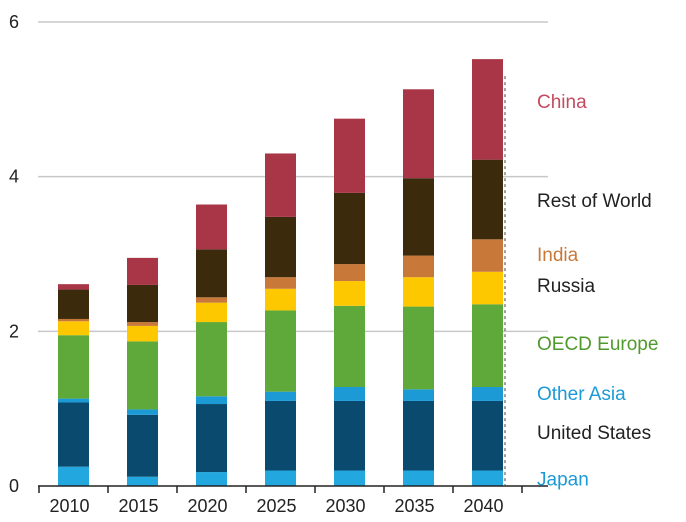  Describe the element at coordinates (594, 201) in the screenshot. I see `legend-label: Rest of World` at that location.